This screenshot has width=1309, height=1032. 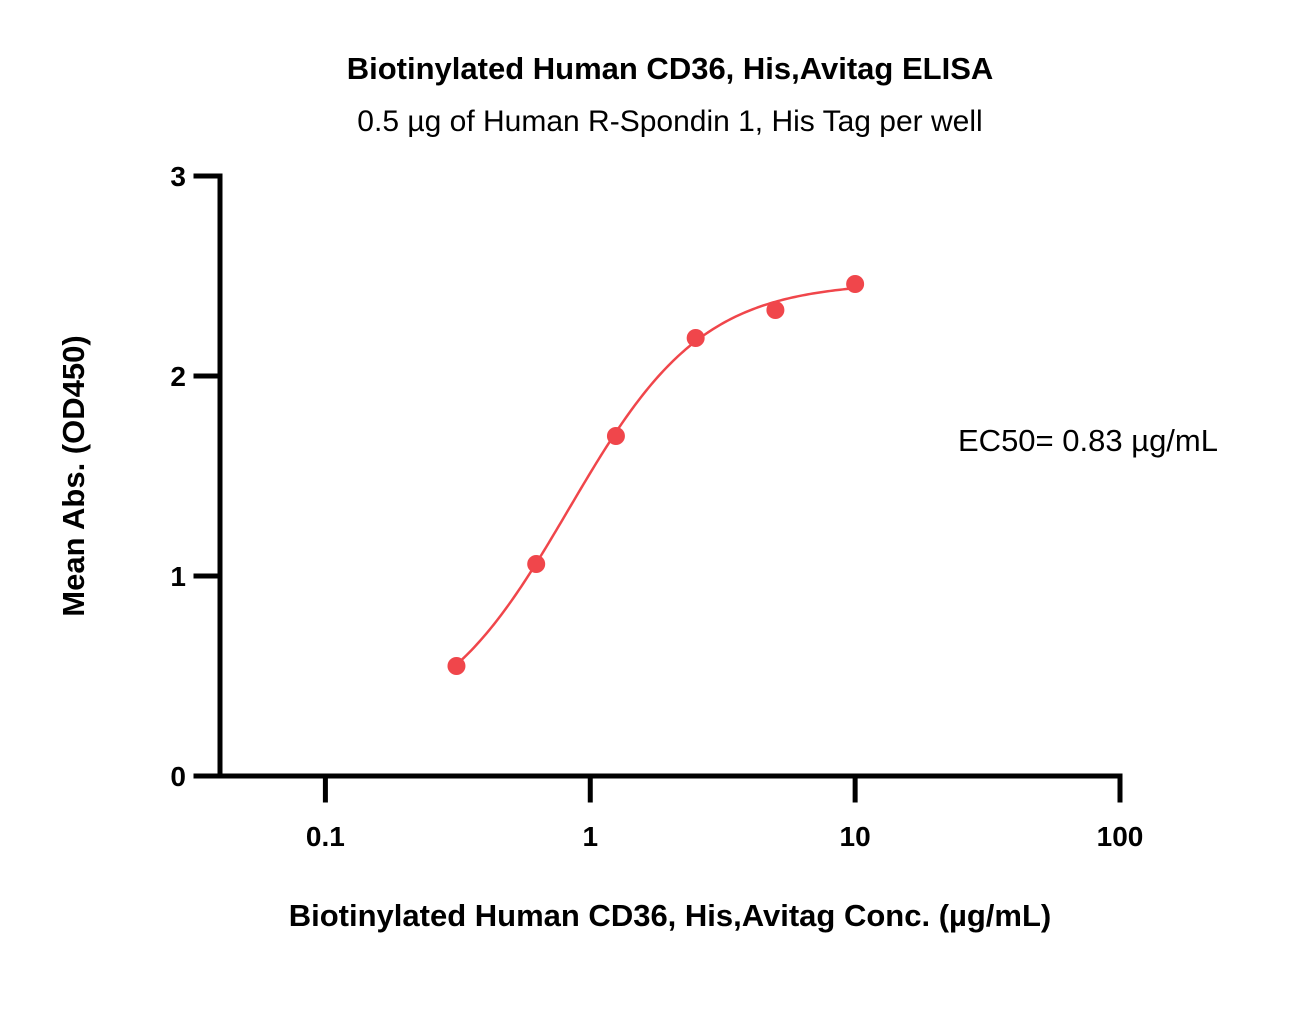 I want to click on y-axis-label: Mean Abs. (OD450), so click(x=73, y=475).